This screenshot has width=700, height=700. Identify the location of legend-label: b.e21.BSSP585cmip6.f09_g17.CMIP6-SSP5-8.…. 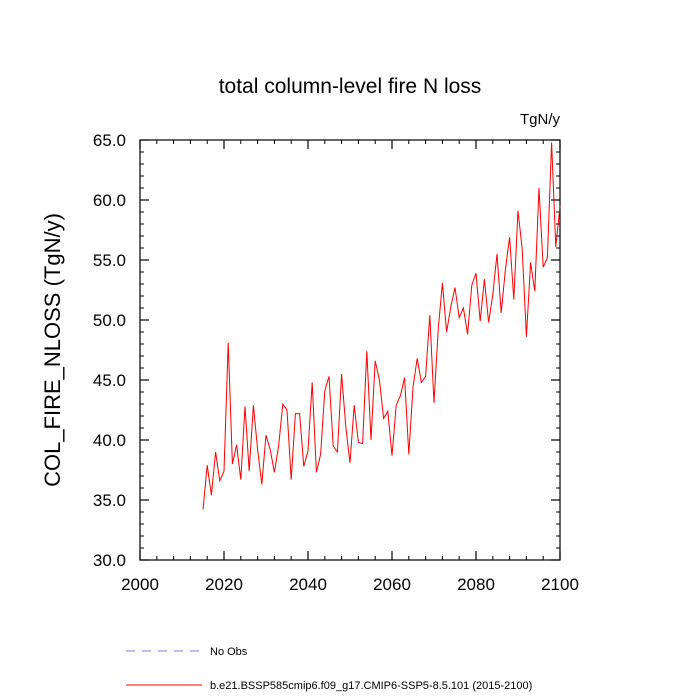
(371, 686).